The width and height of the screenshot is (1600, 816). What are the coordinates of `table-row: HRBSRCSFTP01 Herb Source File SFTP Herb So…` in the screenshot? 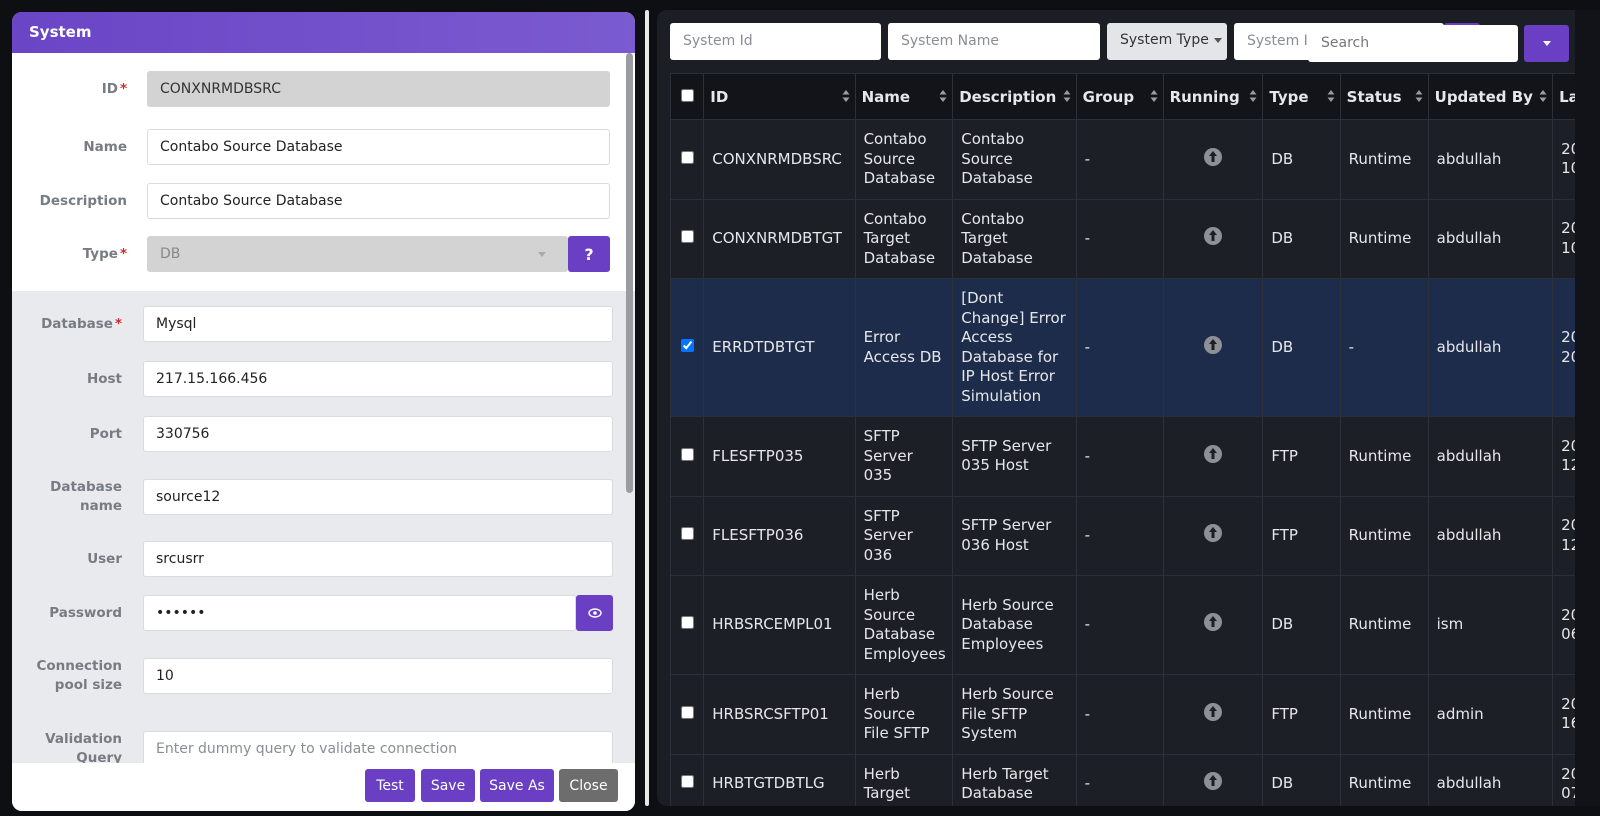 It's located at (1122, 714).